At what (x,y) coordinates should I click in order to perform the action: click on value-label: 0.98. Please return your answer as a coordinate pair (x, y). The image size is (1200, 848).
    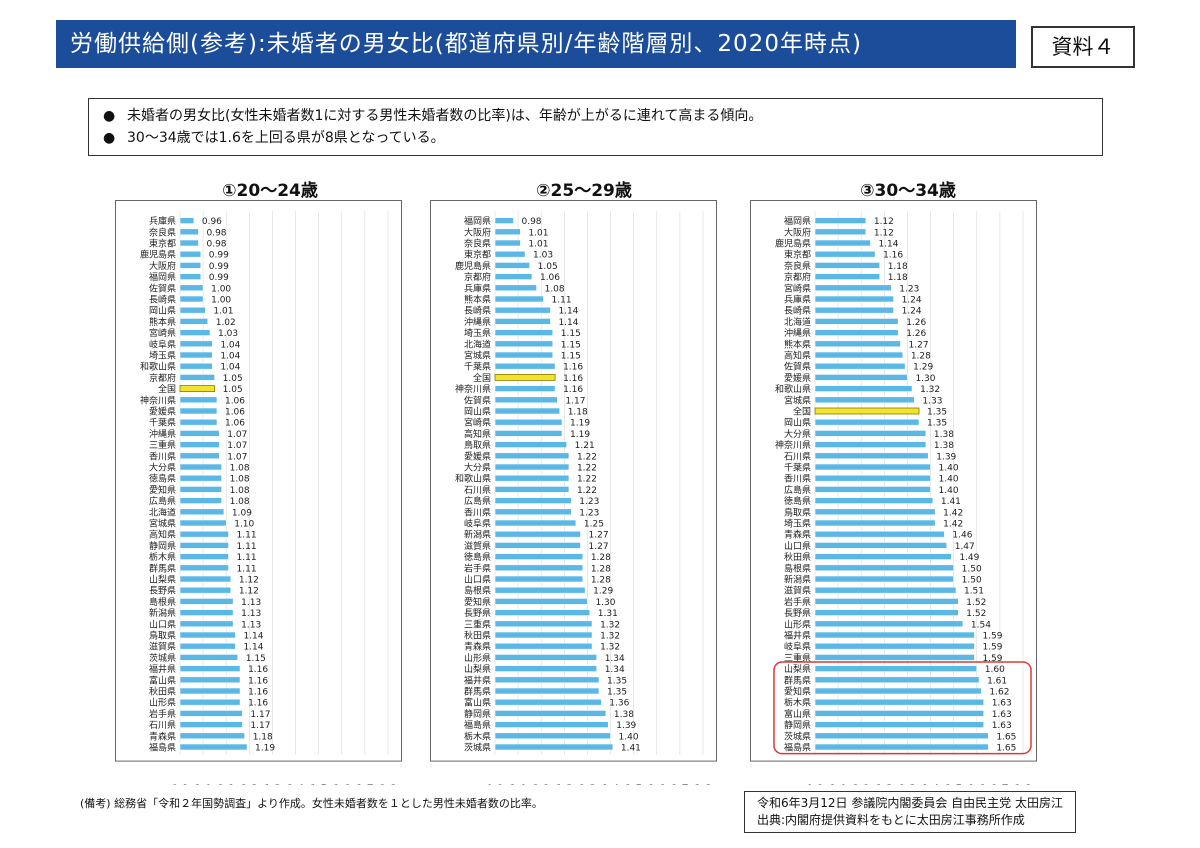
    Looking at the image, I should click on (216, 245).